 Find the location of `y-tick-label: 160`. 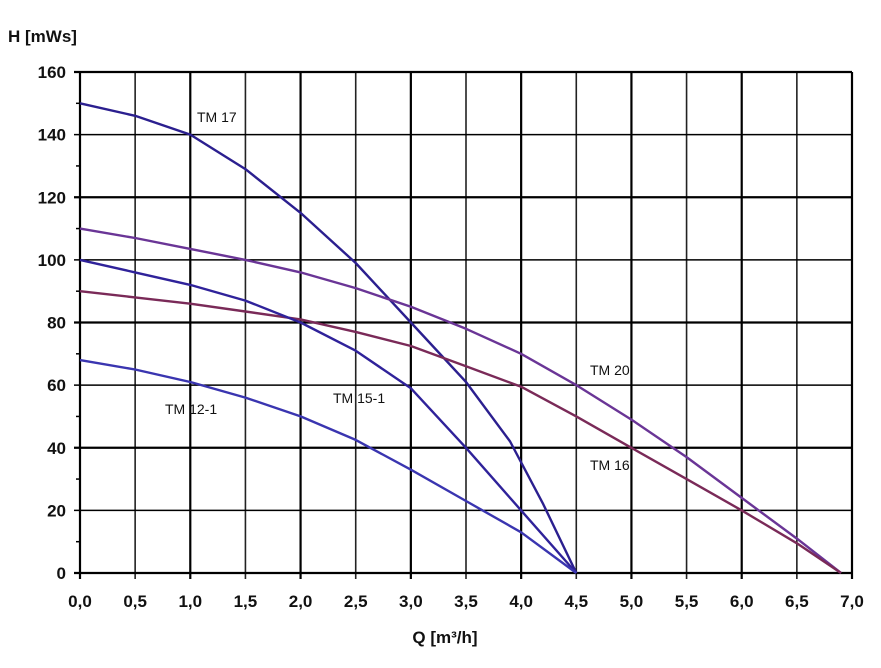

y-tick-label: 160 is located at coordinates (52, 72).